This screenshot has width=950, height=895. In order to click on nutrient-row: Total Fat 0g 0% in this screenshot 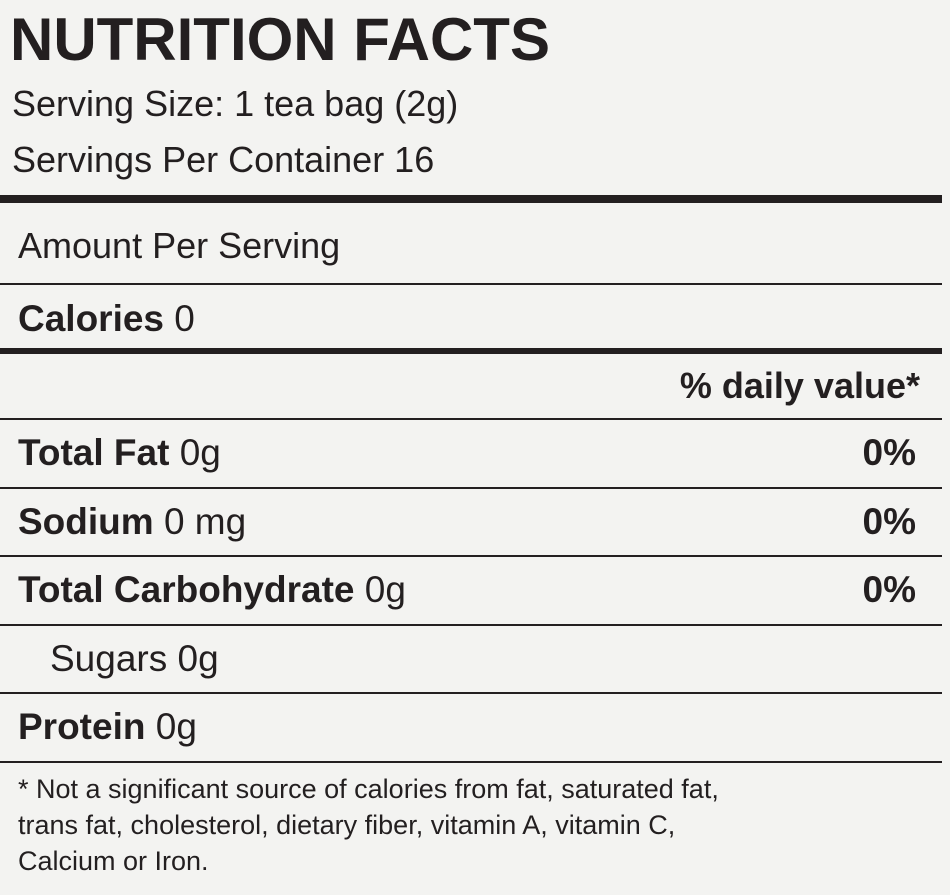, I will do `click(467, 452)`.